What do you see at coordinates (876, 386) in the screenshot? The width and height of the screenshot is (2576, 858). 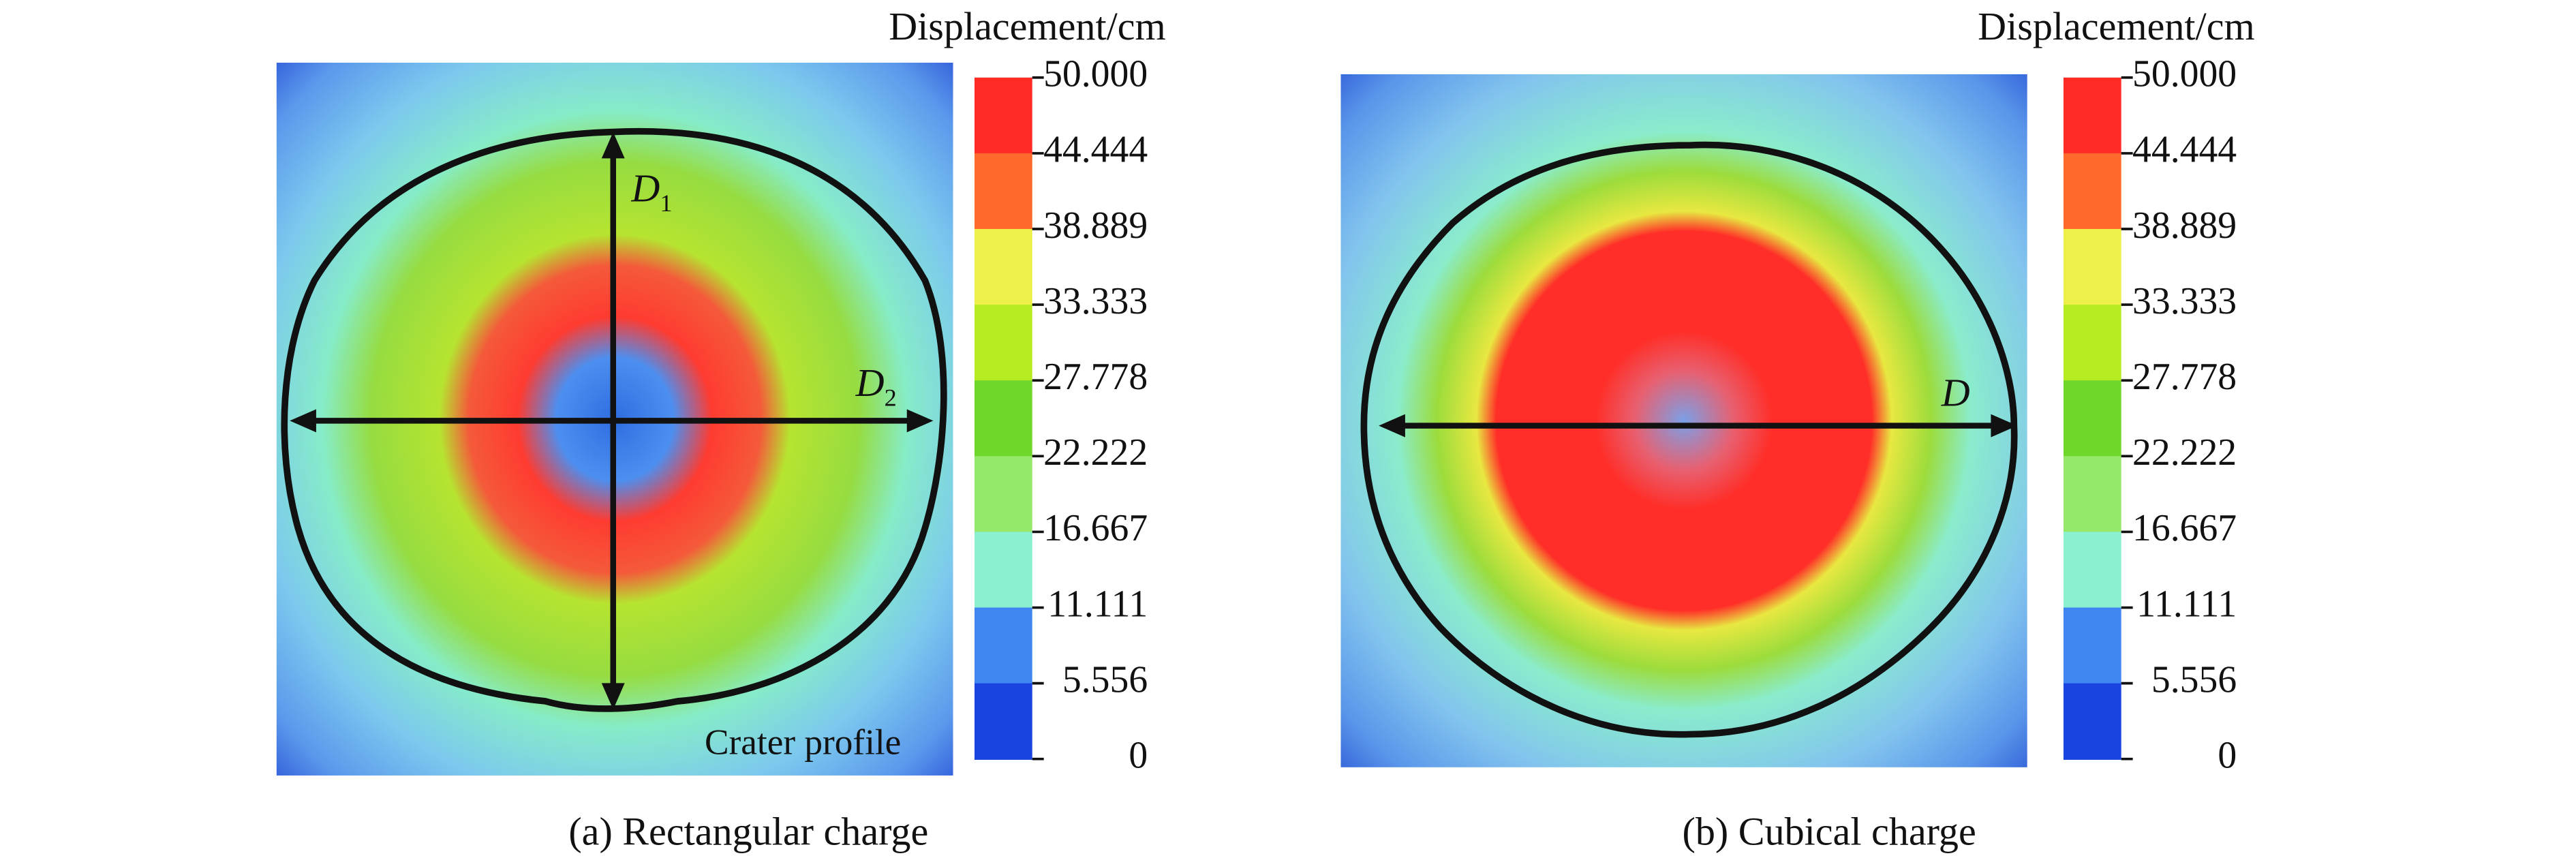 I see `annotation: D2` at bounding box center [876, 386].